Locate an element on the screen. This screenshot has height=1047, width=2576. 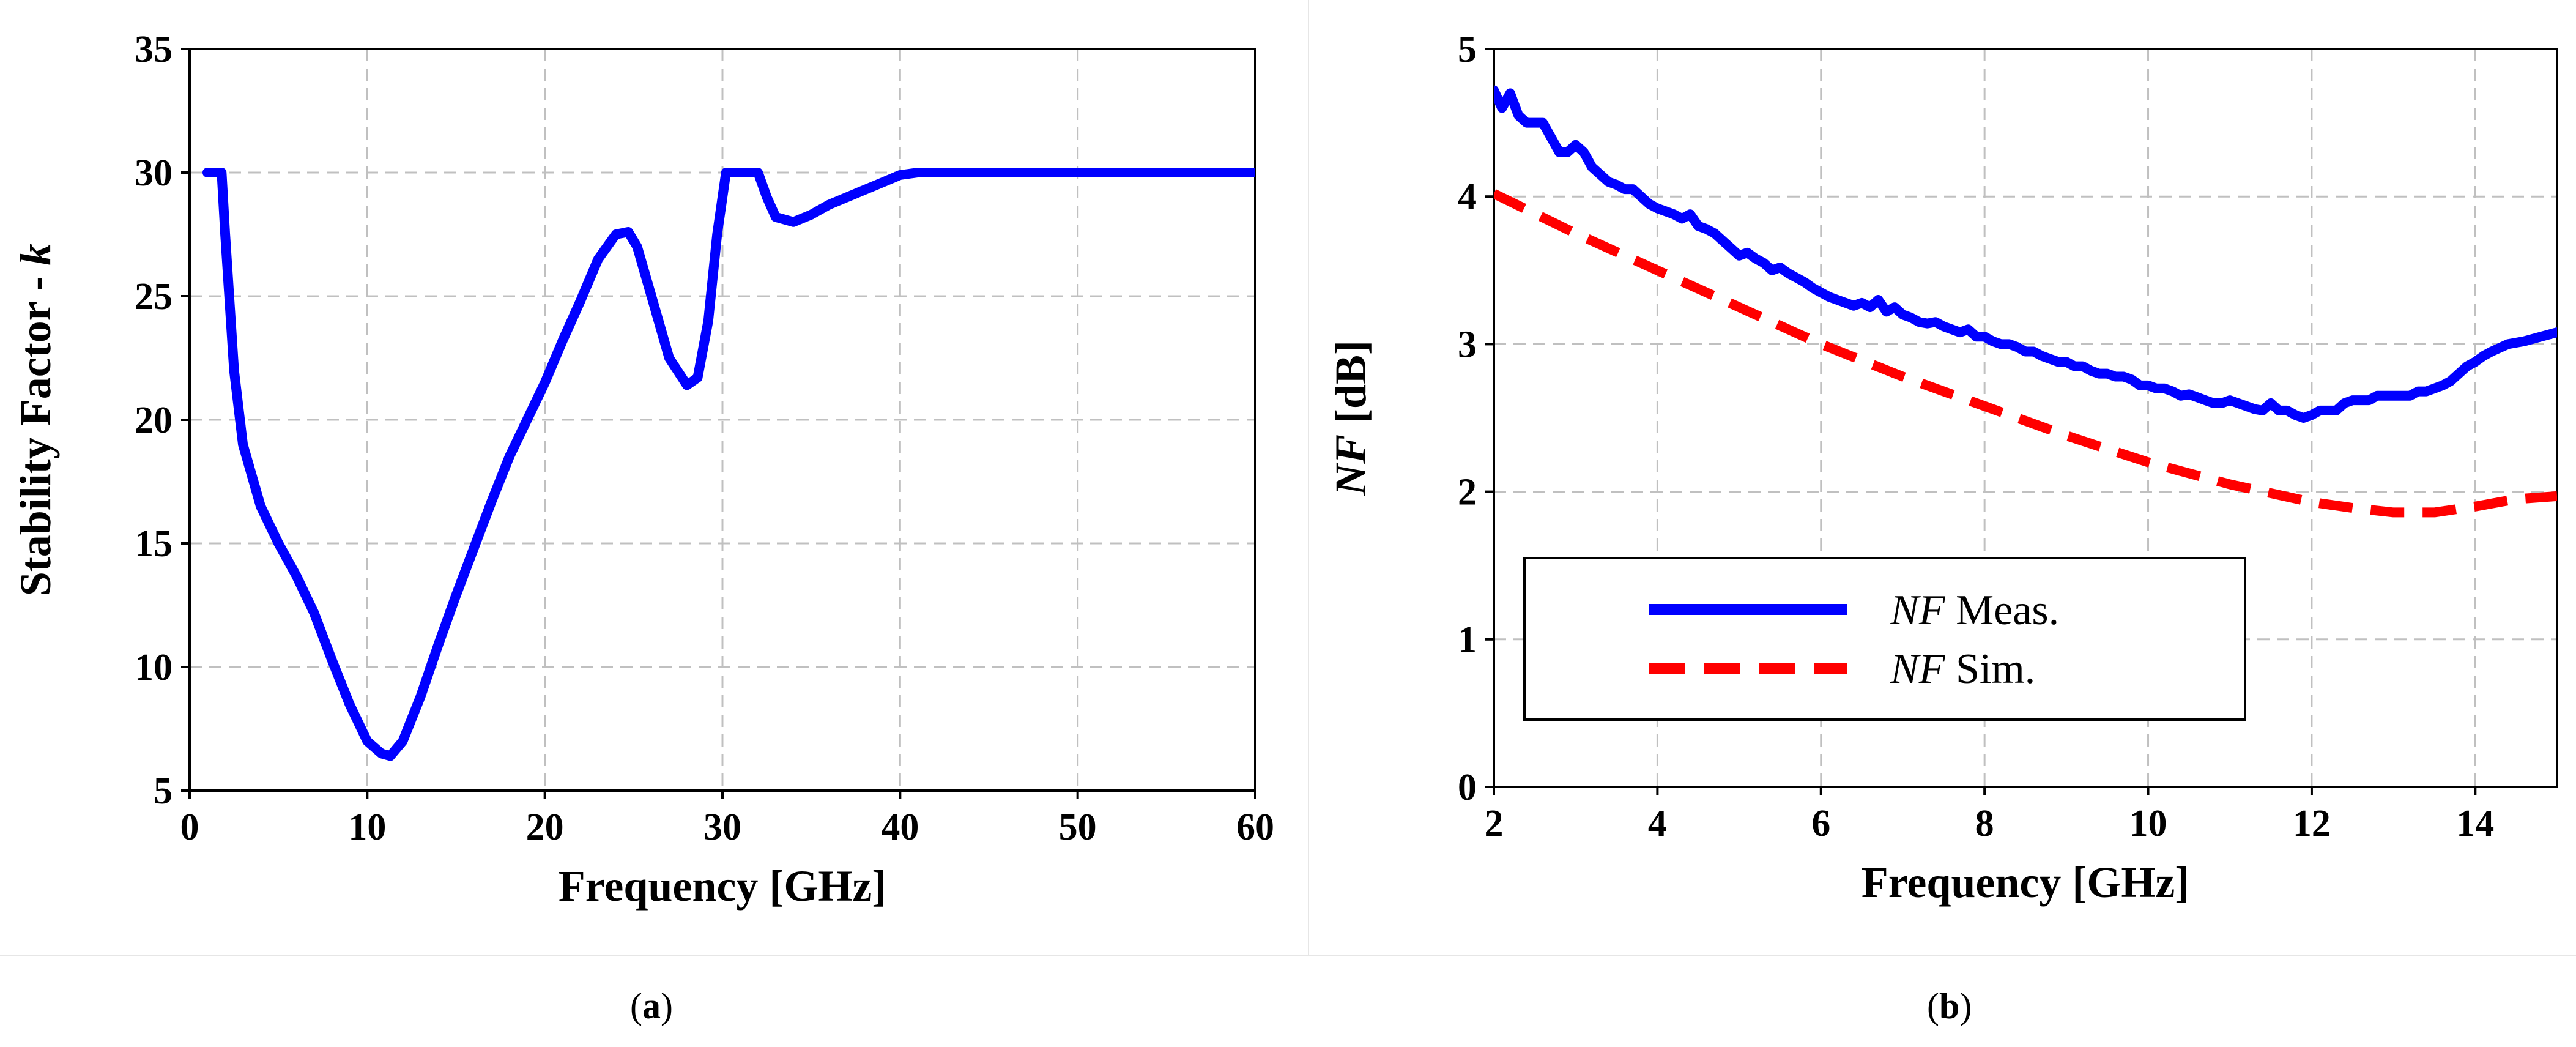
caption-a: (a) is located at coordinates (651, 1006).